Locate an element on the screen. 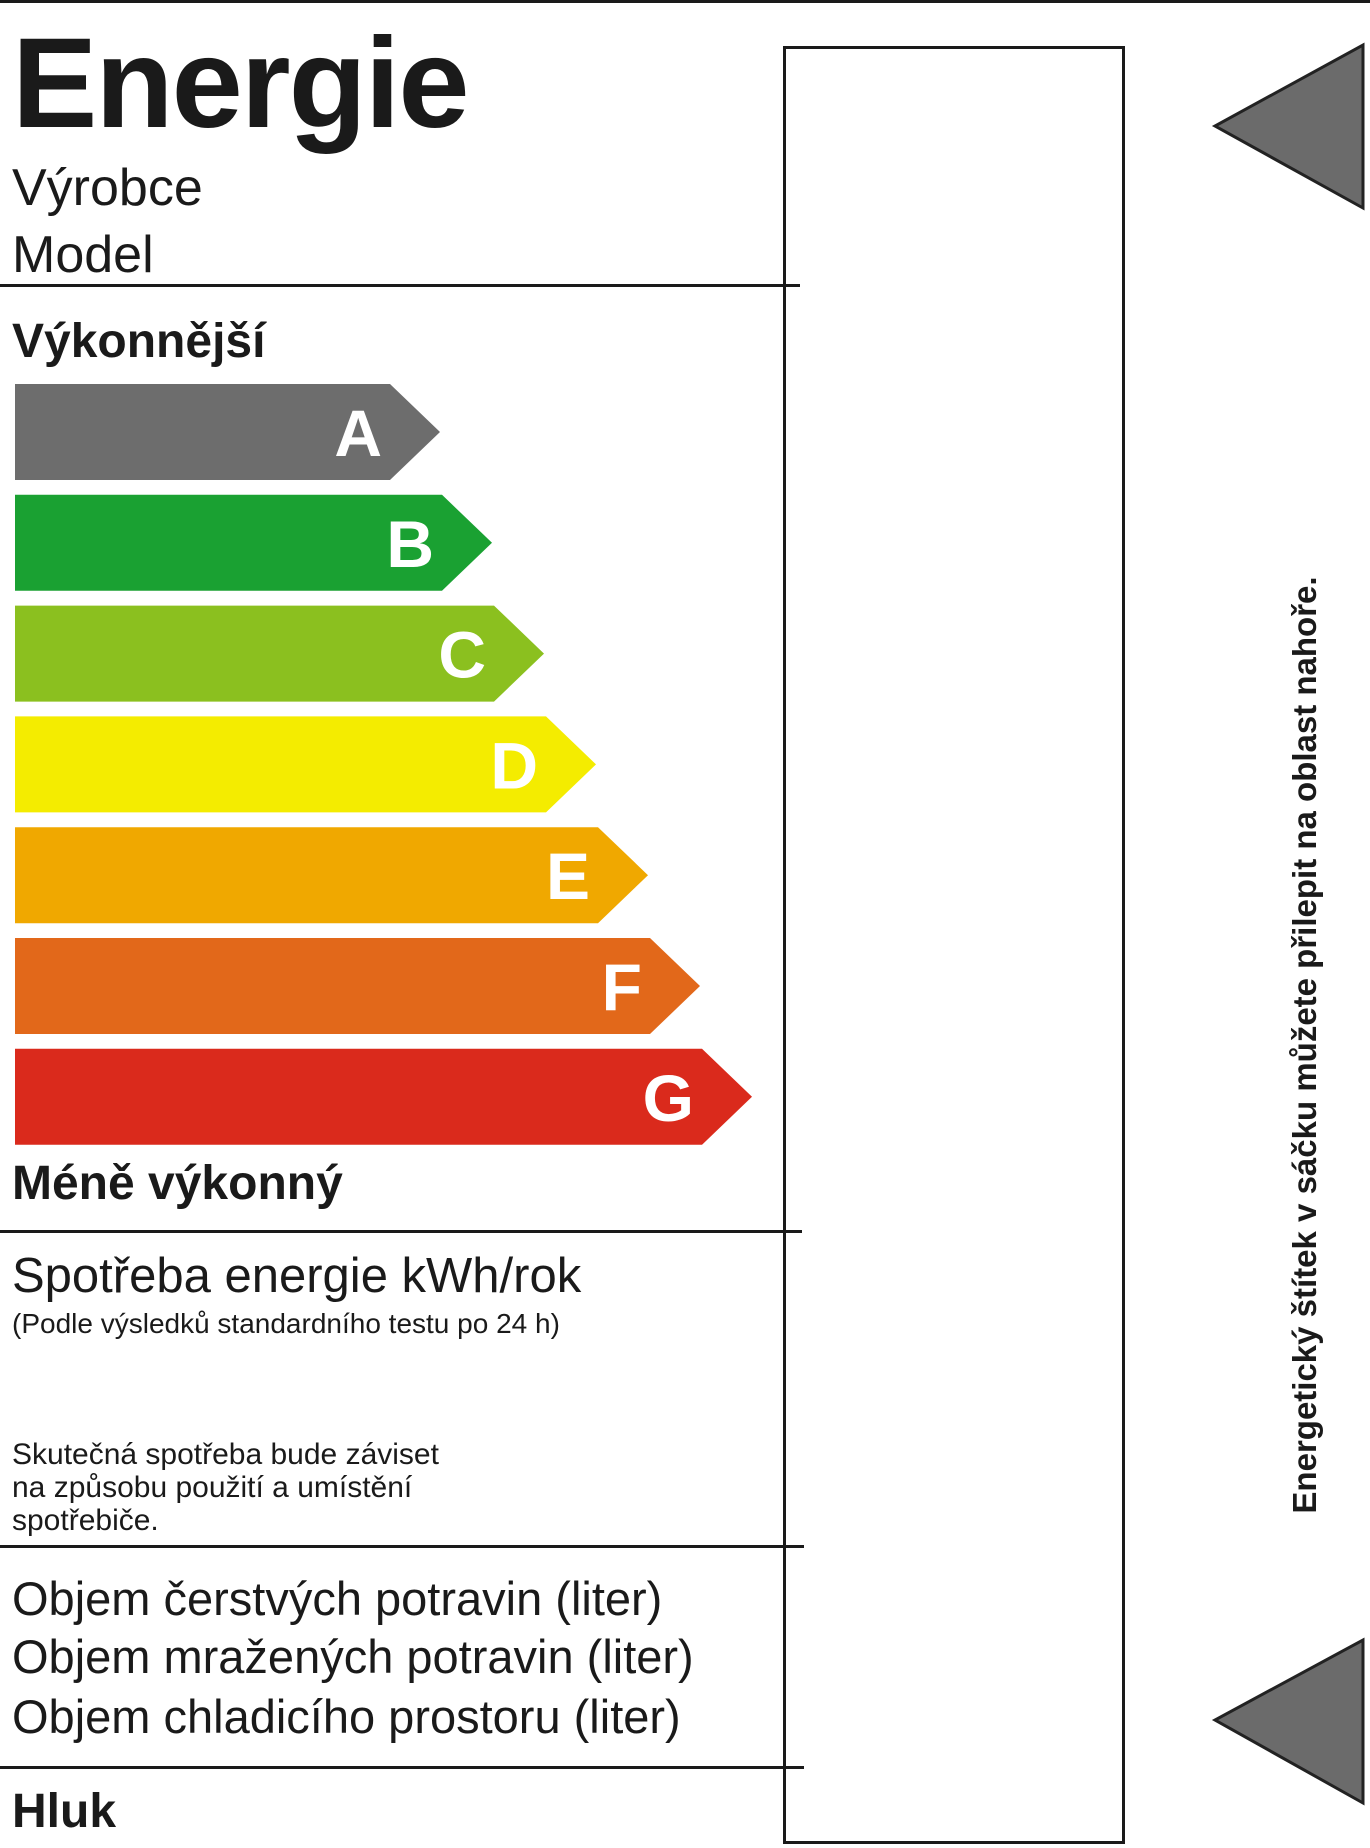 This screenshot has width=1370, height=1848. label-title: Energie is located at coordinates (240, 83).